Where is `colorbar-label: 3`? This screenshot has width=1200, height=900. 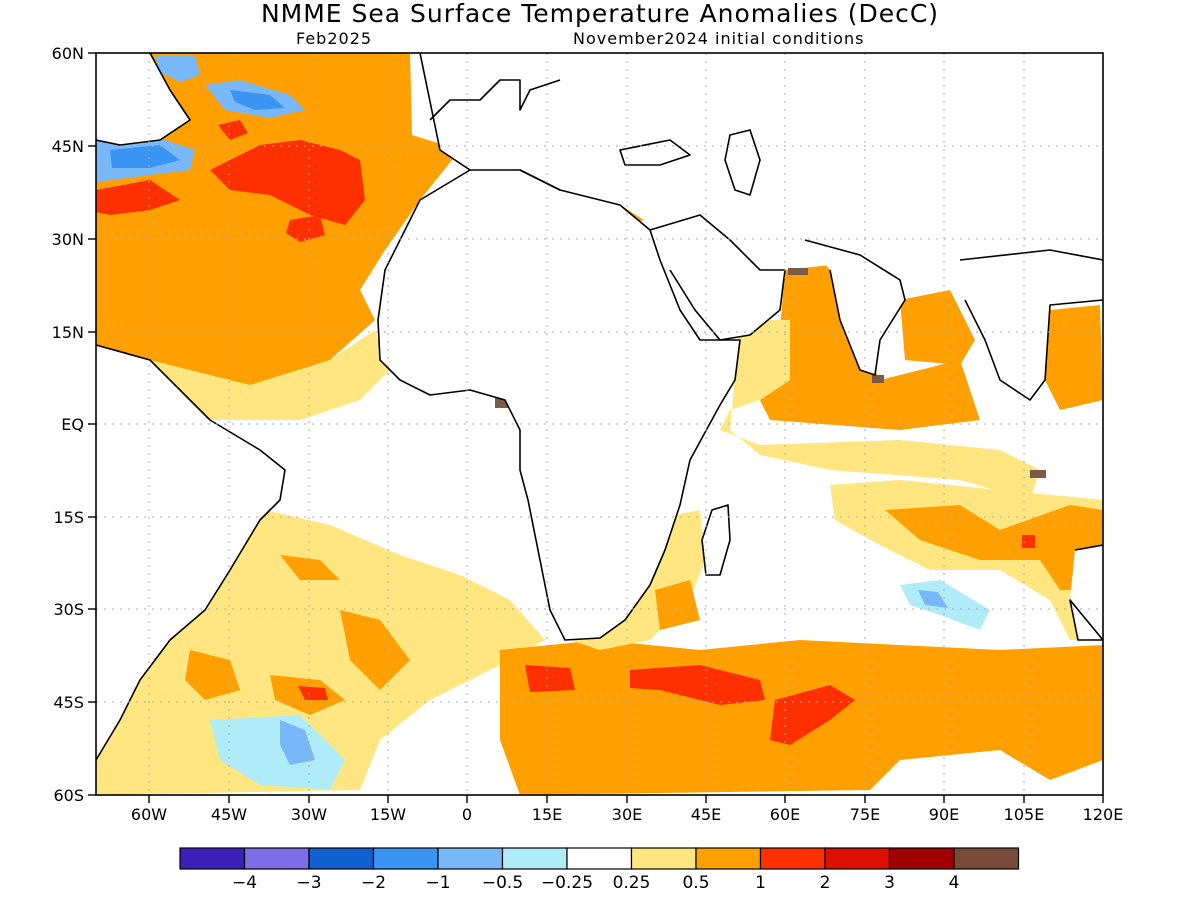 colorbar-label: 3 is located at coordinates (889, 883).